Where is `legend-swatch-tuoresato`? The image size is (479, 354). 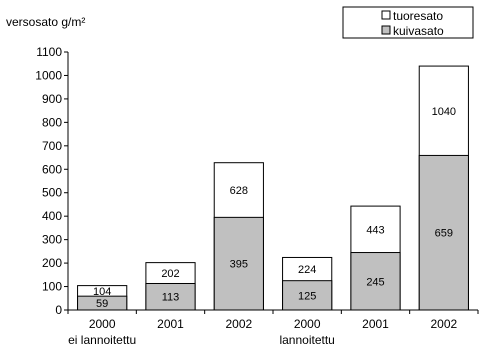 legend-swatch-tuoresato is located at coordinates (386, 15).